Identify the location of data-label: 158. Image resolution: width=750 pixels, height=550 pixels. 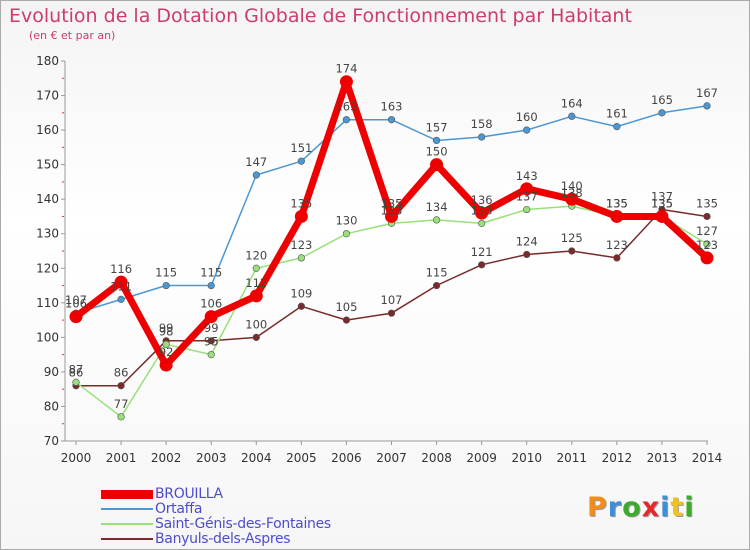
(482, 124).